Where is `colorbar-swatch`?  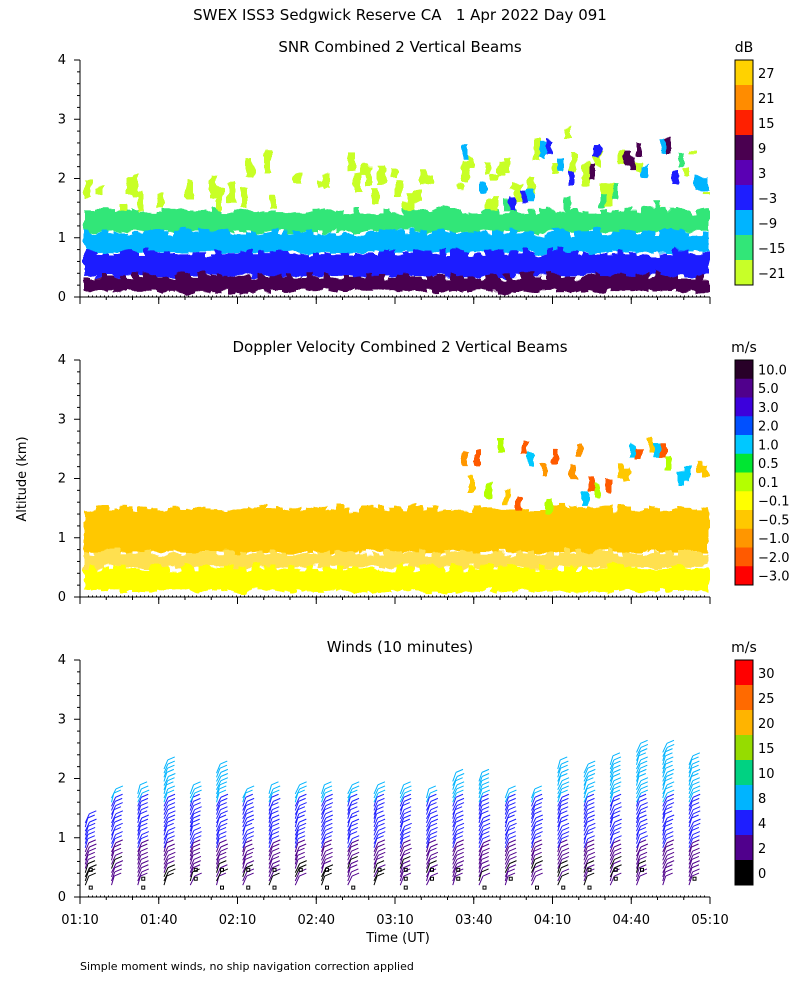
colorbar-swatch is located at coordinates (744, 273).